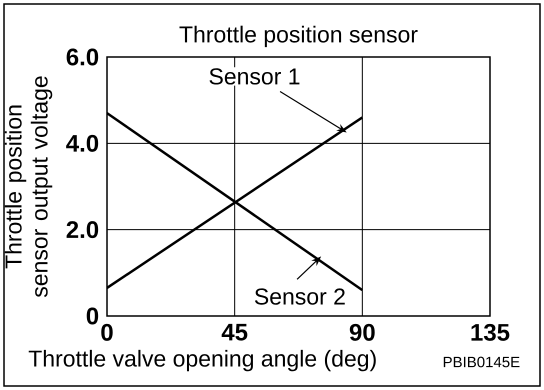 The width and height of the screenshot is (544, 390). Describe the element at coordinates (82, 143) in the screenshot. I see `y-tick-label: 4.0` at that location.